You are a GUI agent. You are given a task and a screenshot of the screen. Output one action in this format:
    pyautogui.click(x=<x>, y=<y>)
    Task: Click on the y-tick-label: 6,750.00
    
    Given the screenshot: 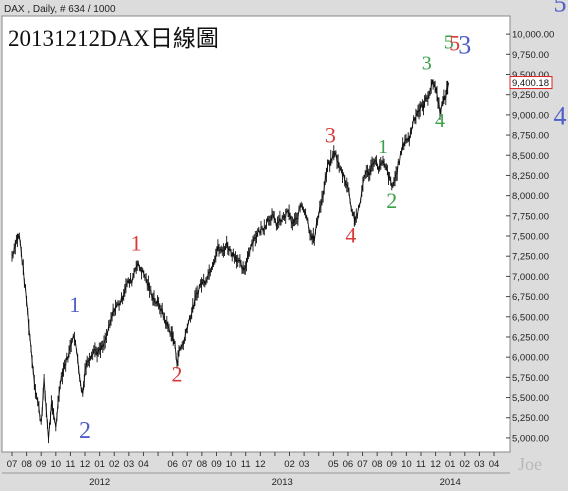 What is the action you would take?
    pyautogui.click(x=530, y=297)
    